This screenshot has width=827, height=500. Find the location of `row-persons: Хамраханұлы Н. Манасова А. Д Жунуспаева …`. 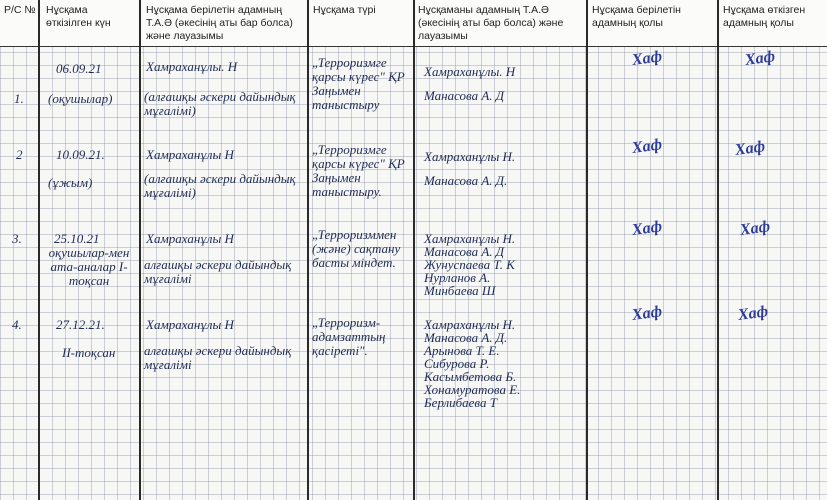

row-persons: Хамраханұлы Н. Манасова А. Д Жунуспаева … is located at coordinates (470, 264).